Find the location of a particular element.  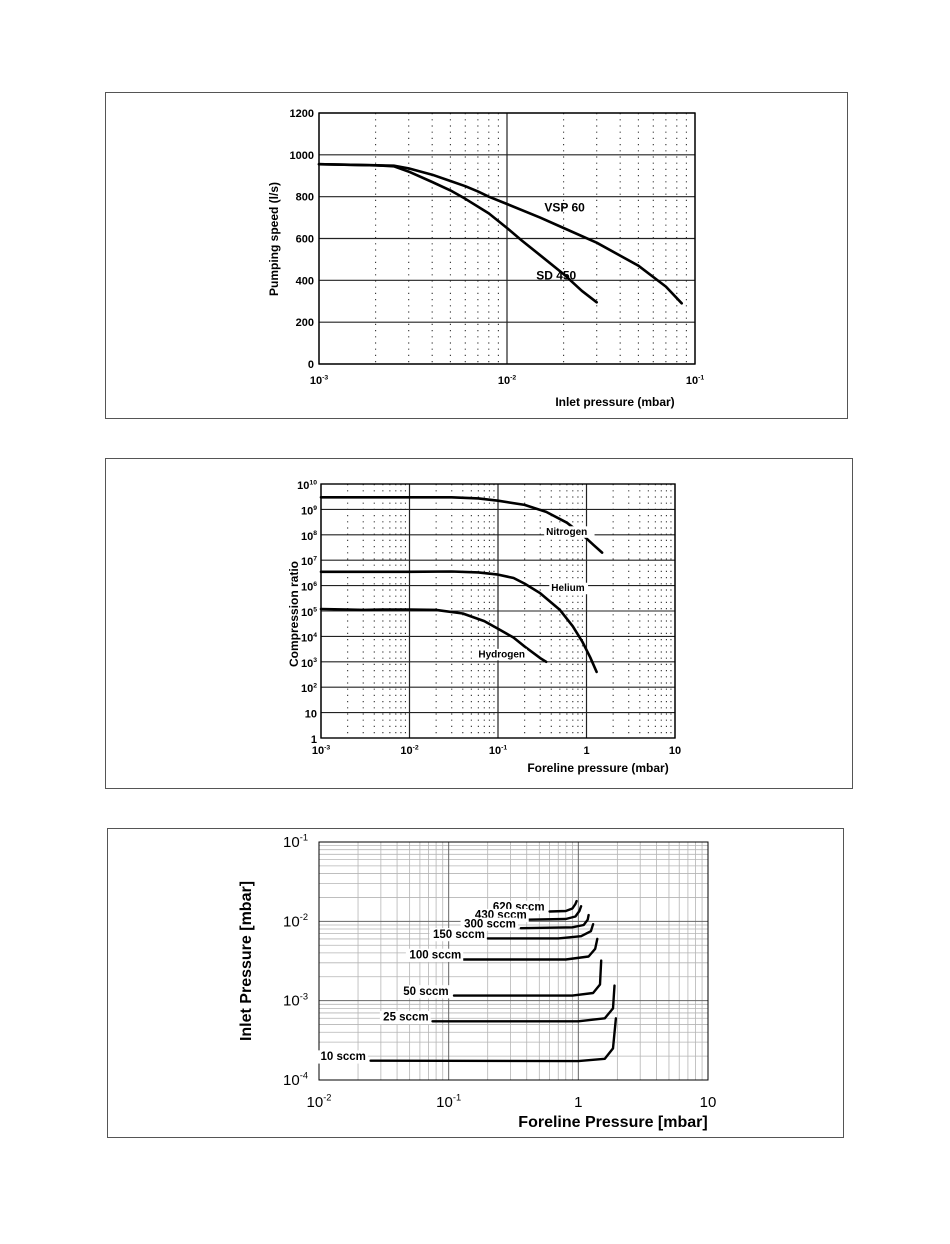

series-label: 100 sccm is located at coordinates (435, 956).